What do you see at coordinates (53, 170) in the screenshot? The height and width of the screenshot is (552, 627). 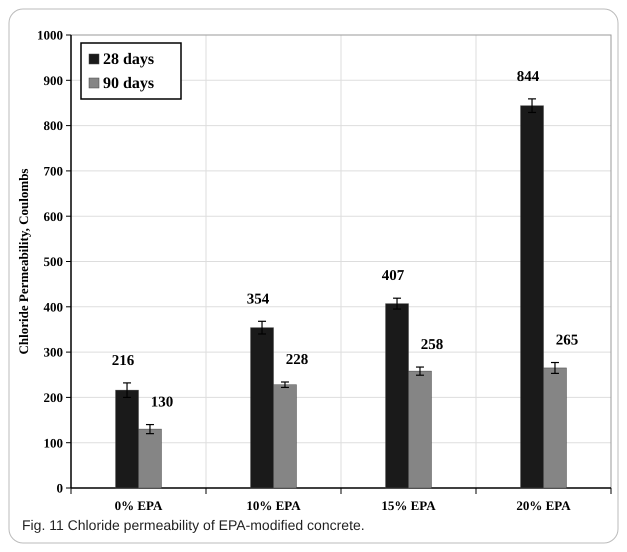 I see `y-tick-label: 700` at bounding box center [53, 170].